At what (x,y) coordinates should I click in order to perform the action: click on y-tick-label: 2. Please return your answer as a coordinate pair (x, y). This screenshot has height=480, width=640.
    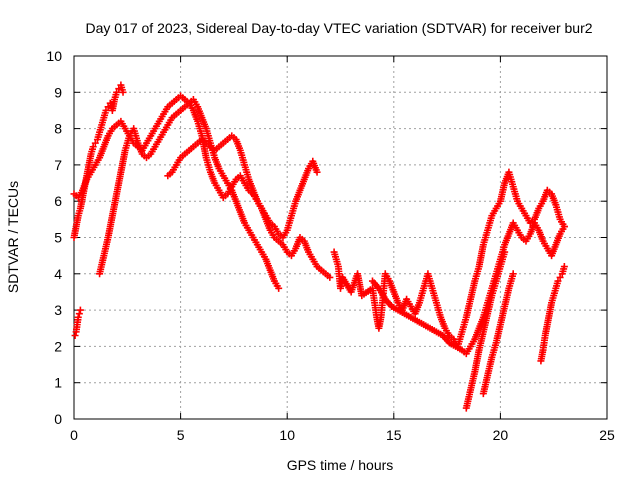
    Looking at the image, I should click on (58, 346).